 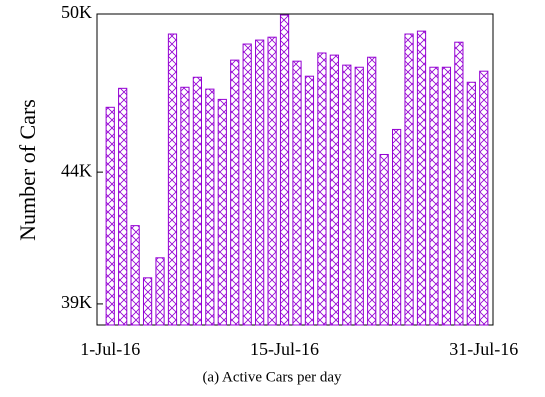 I want to click on y-axis-label: Number of Cars, so click(x=27, y=170).